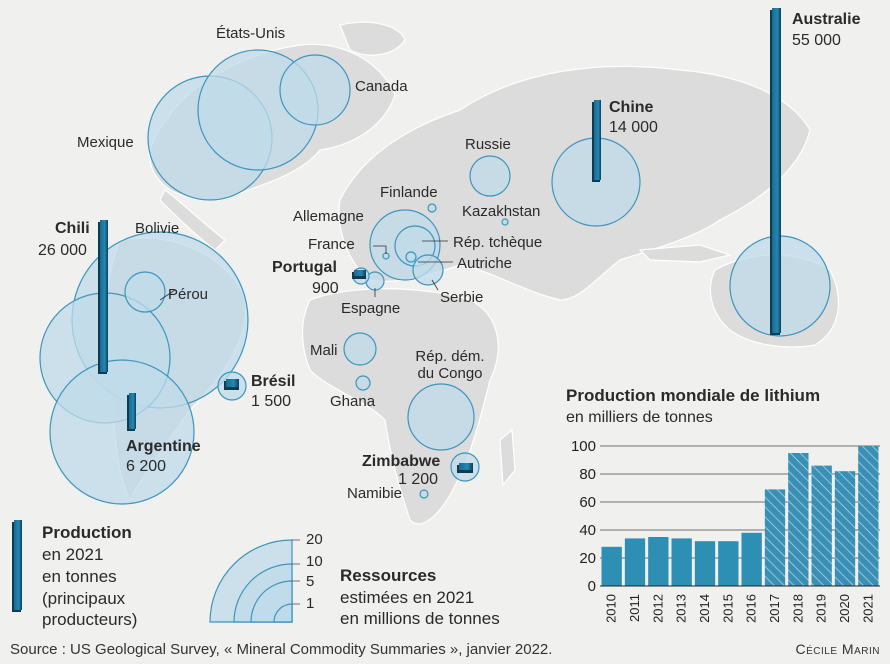 This screenshot has width=890, height=664. Describe the element at coordinates (388, 575) in the screenshot. I see `legend-resources-title: Ressources` at that location.